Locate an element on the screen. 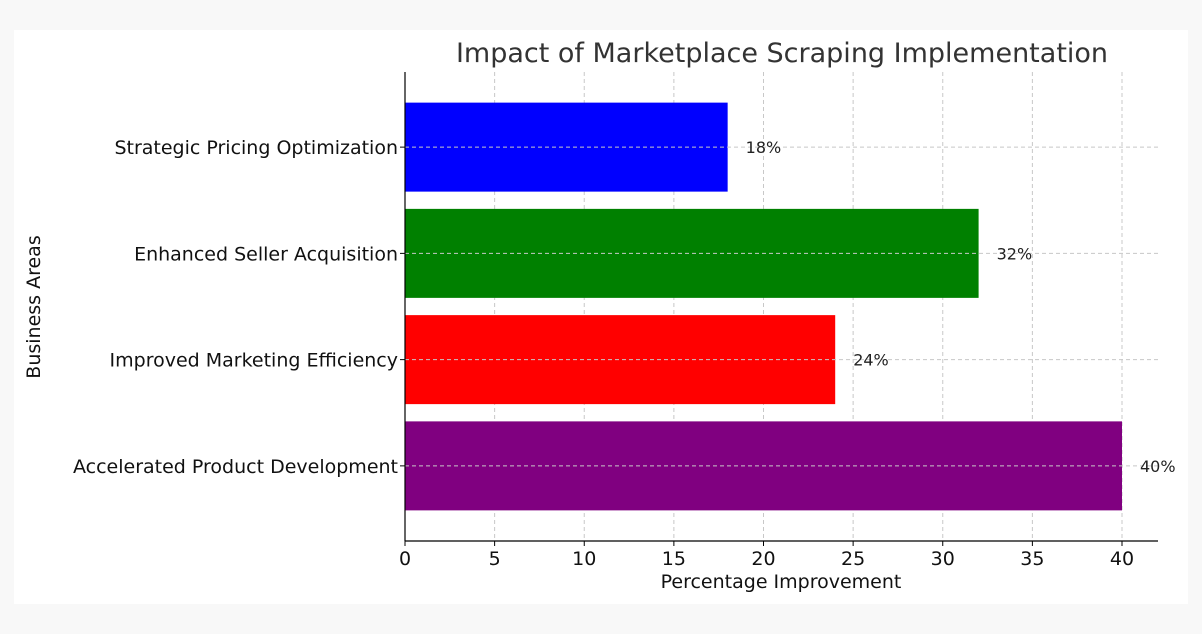 The image size is (1202, 634). x-tick-label-25: 25 is located at coordinates (853, 559).